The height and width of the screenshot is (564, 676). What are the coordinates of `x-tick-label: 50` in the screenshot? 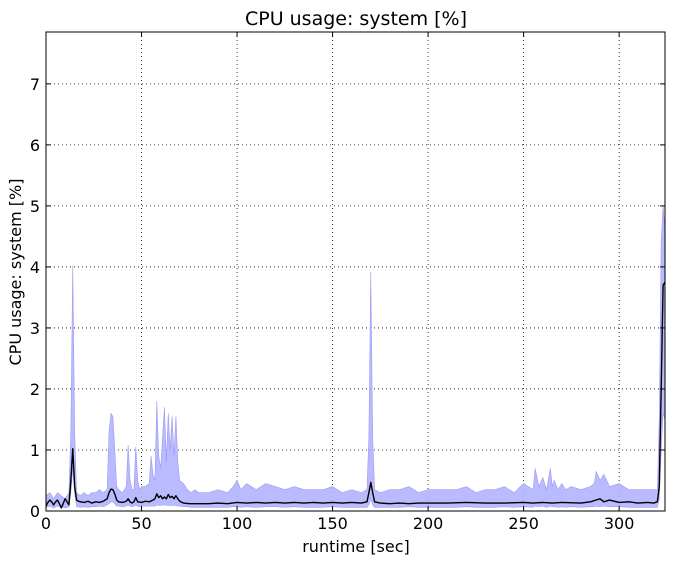 It's located at (141, 523).